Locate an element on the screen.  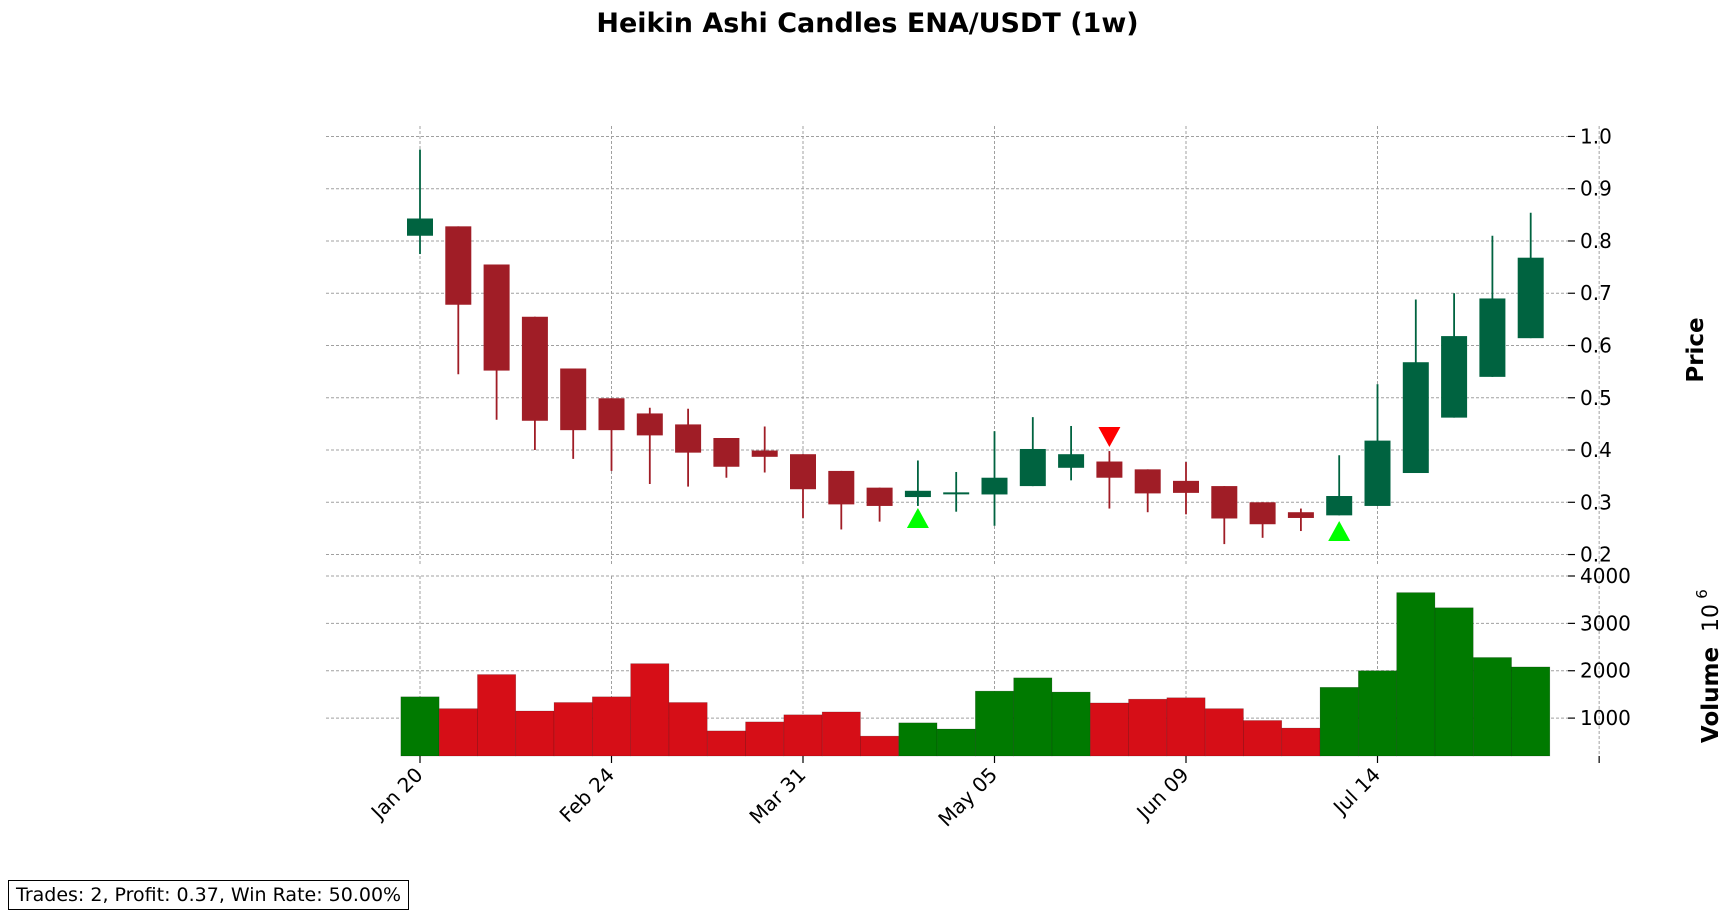
volume-multiplier-exponent: 6 is located at coordinates (1702, 594).